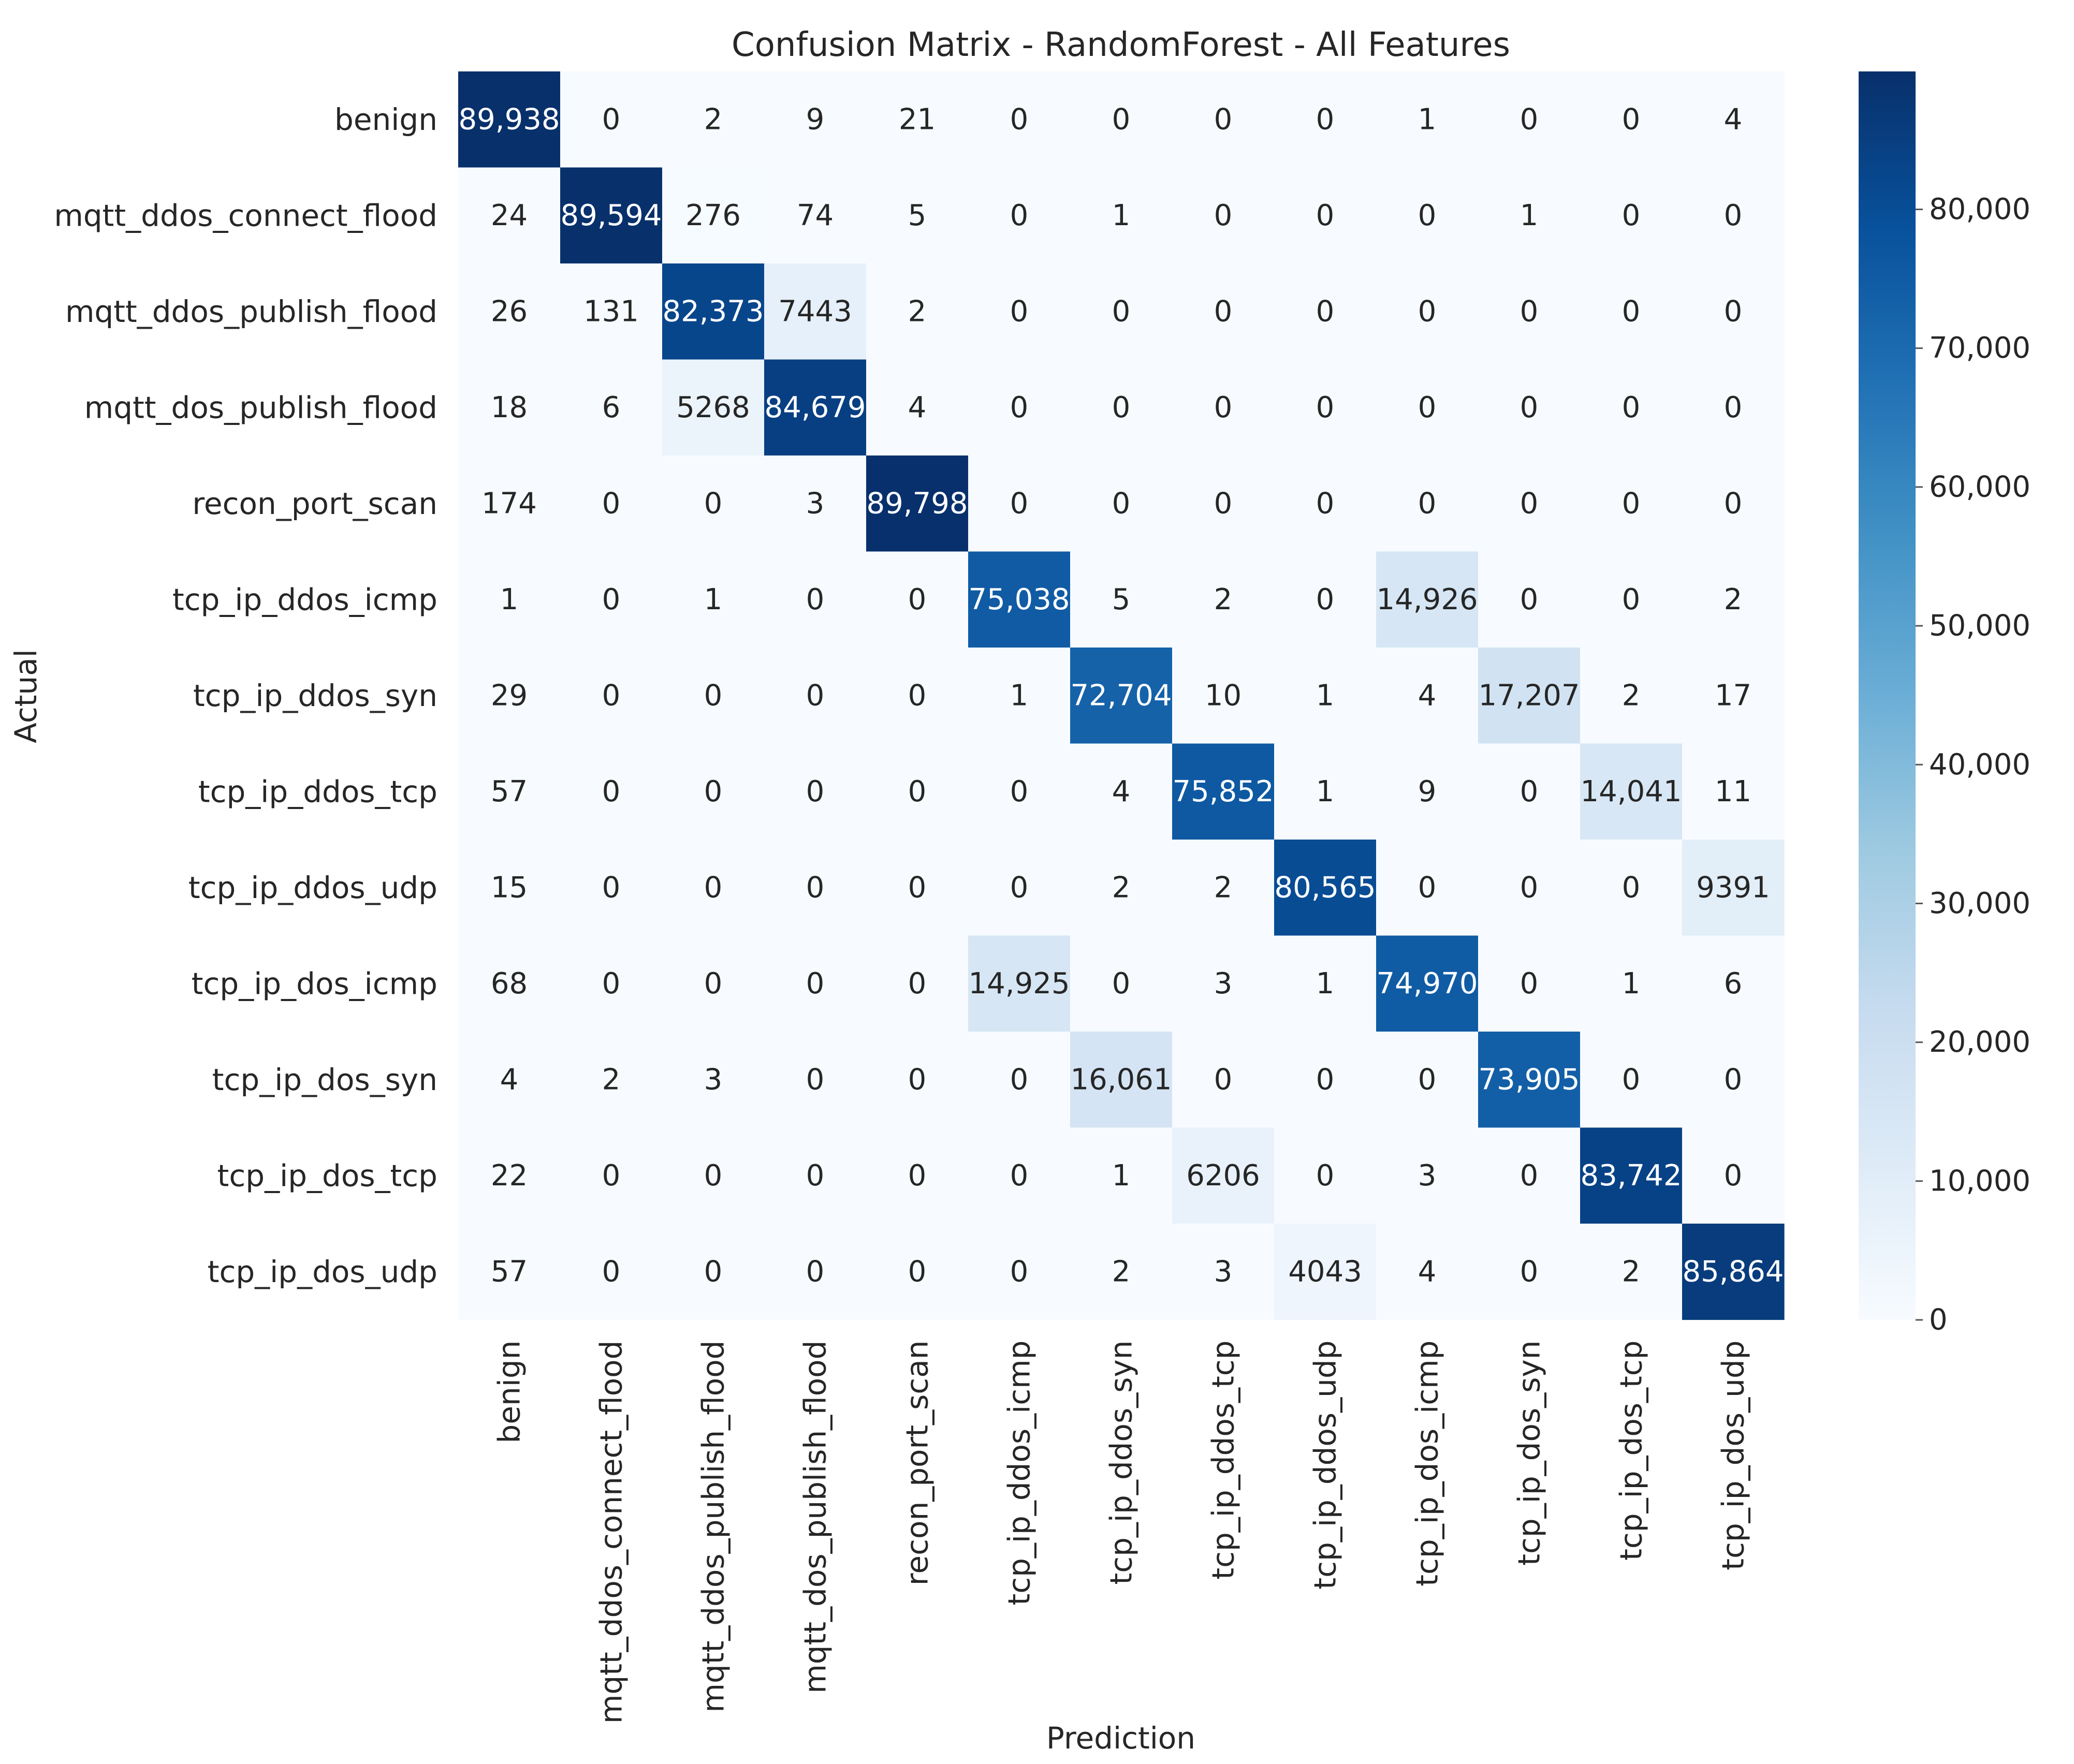 The width and height of the screenshot is (2074, 1764). Describe the element at coordinates (510, 407) in the screenshot. I see `cell-value-label: 18` at that location.